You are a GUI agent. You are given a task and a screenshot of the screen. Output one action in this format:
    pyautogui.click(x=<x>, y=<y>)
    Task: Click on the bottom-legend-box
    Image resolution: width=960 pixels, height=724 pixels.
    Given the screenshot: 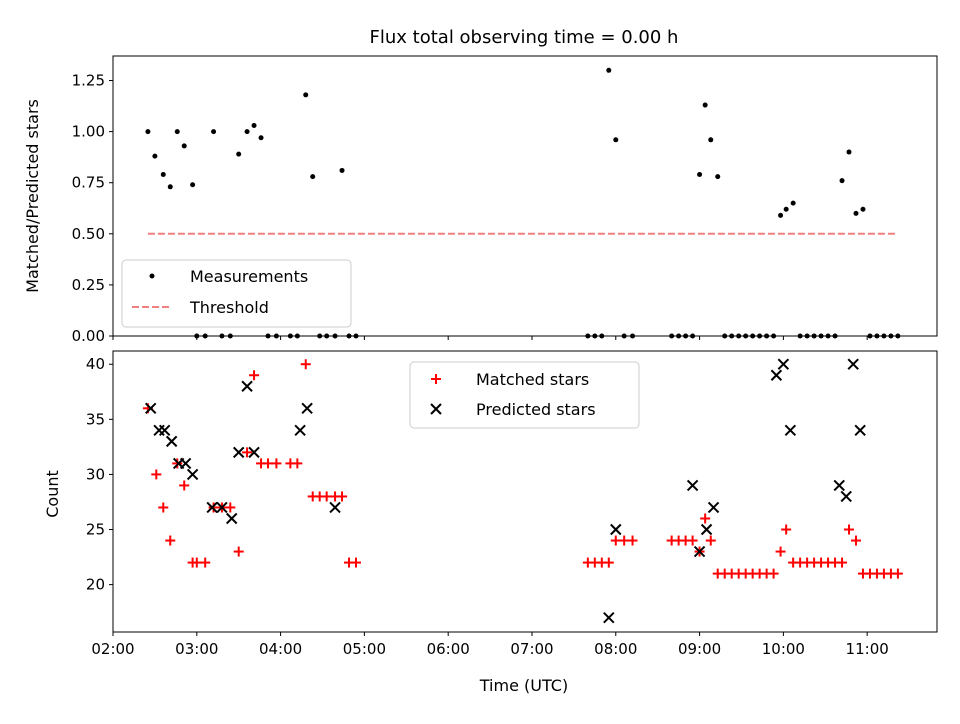 What is the action you would take?
    pyautogui.click(x=524, y=395)
    